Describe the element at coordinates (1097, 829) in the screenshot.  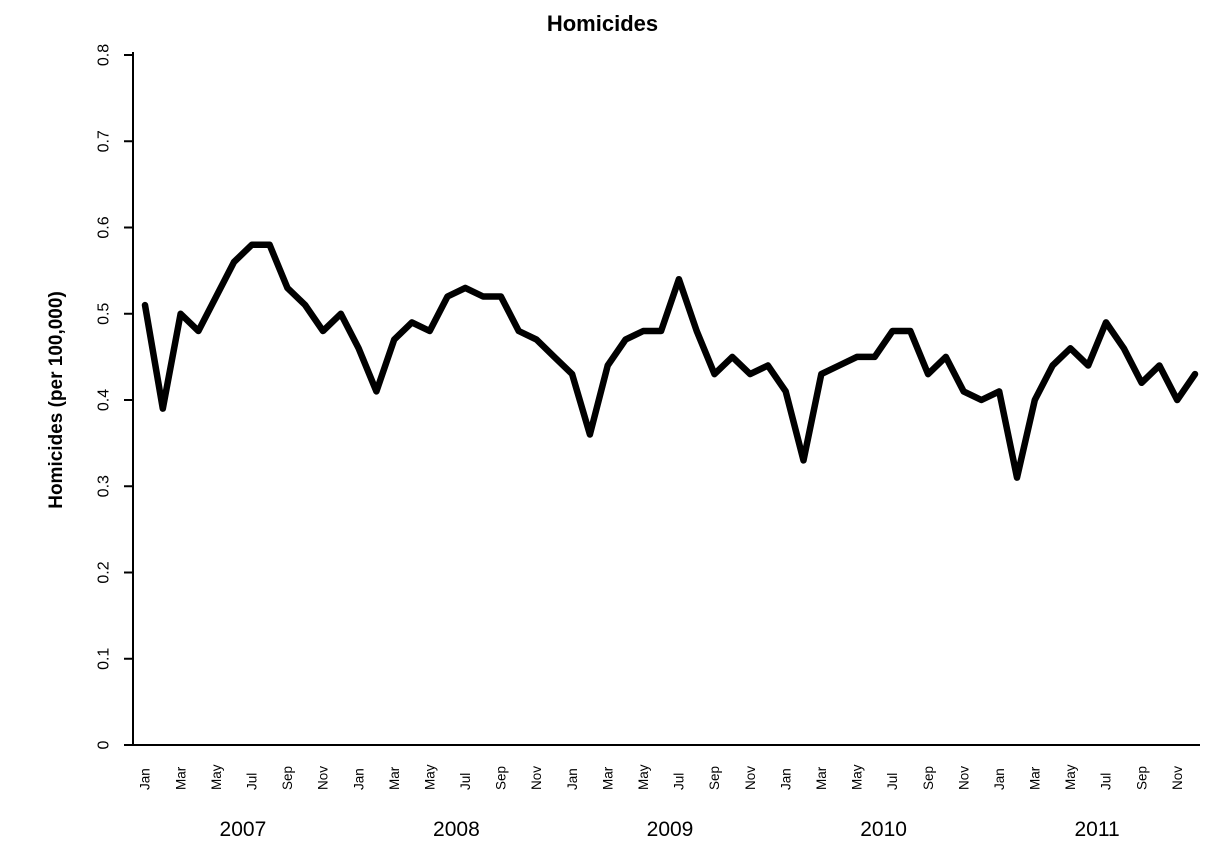
I see `x-axis-year-label: 2011` at that location.